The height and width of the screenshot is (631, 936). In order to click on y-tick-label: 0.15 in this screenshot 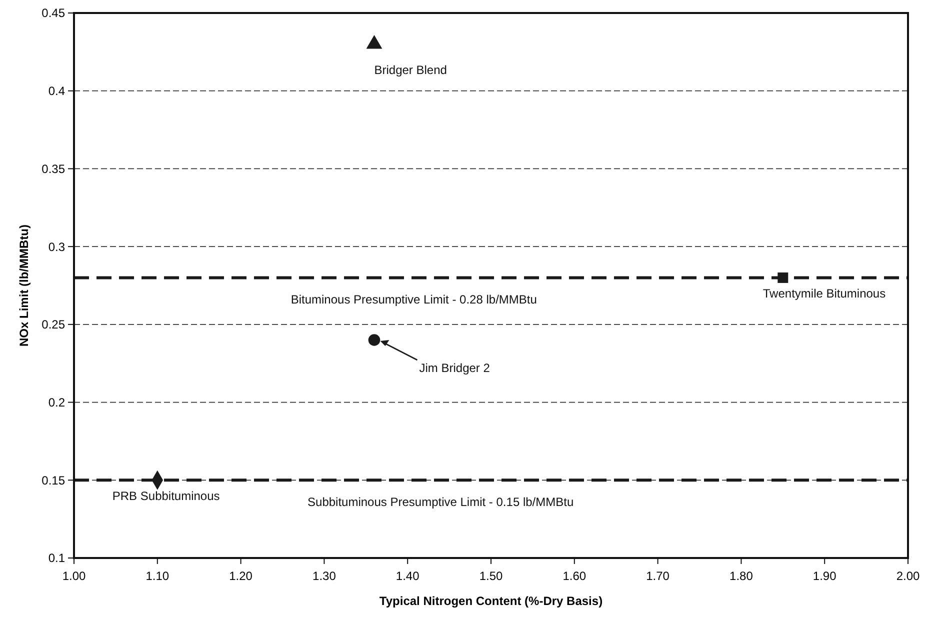, I will do `click(54, 480)`.